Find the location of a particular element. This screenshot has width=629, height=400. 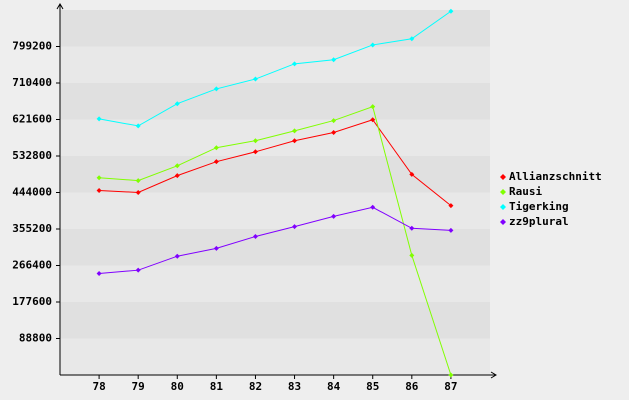

y-tick-label: 621600 is located at coordinates (32, 119).